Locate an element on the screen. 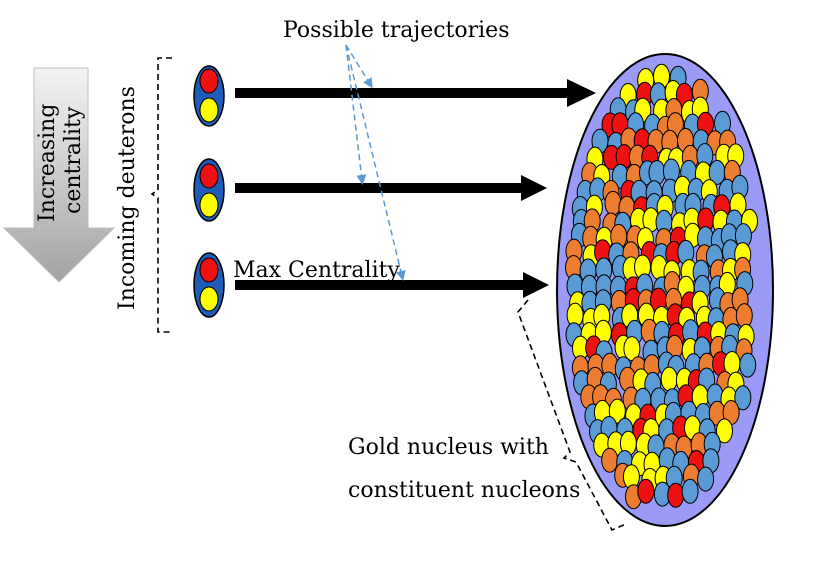  increasing-label-line2: centrality is located at coordinates (73, 160).